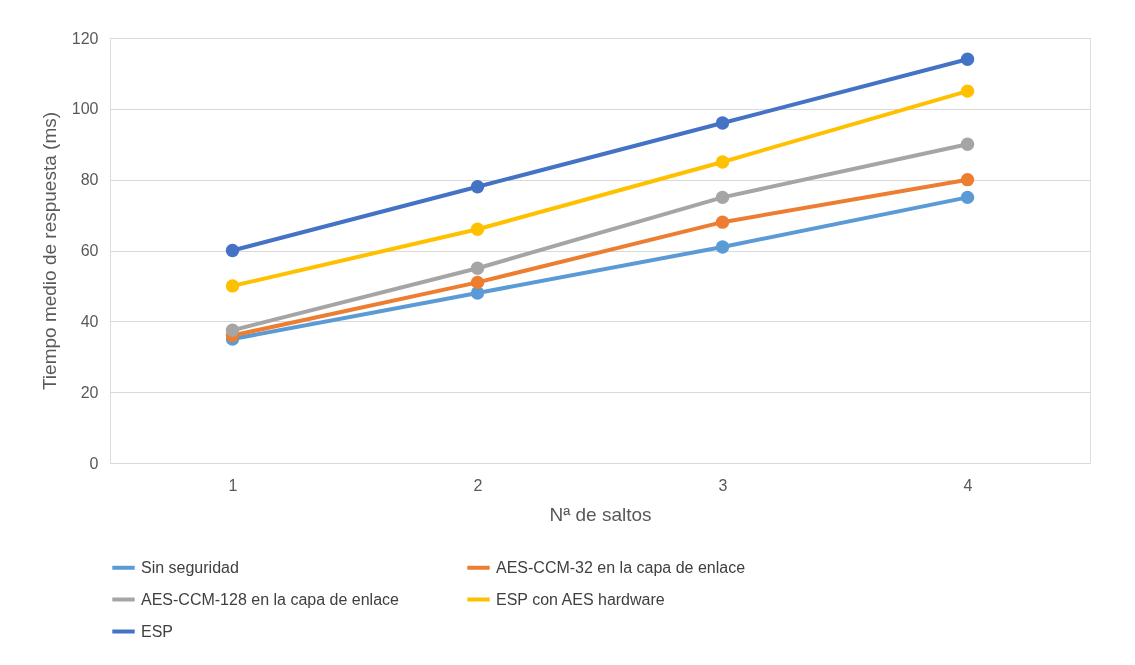  Describe the element at coordinates (233, 485) in the screenshot. I see `x-tick-label: 1` at that location.